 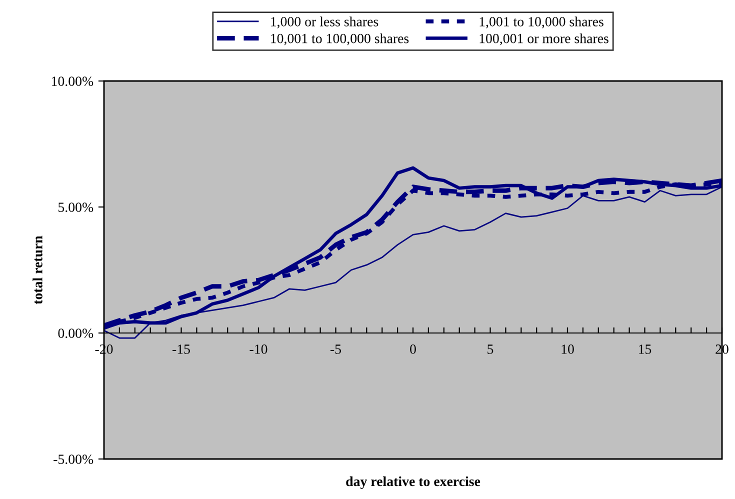 What do you see at coordinates (645, 349) in the screenshot?
I see `x-tick-label: 15` at bounding box center [645, 349].